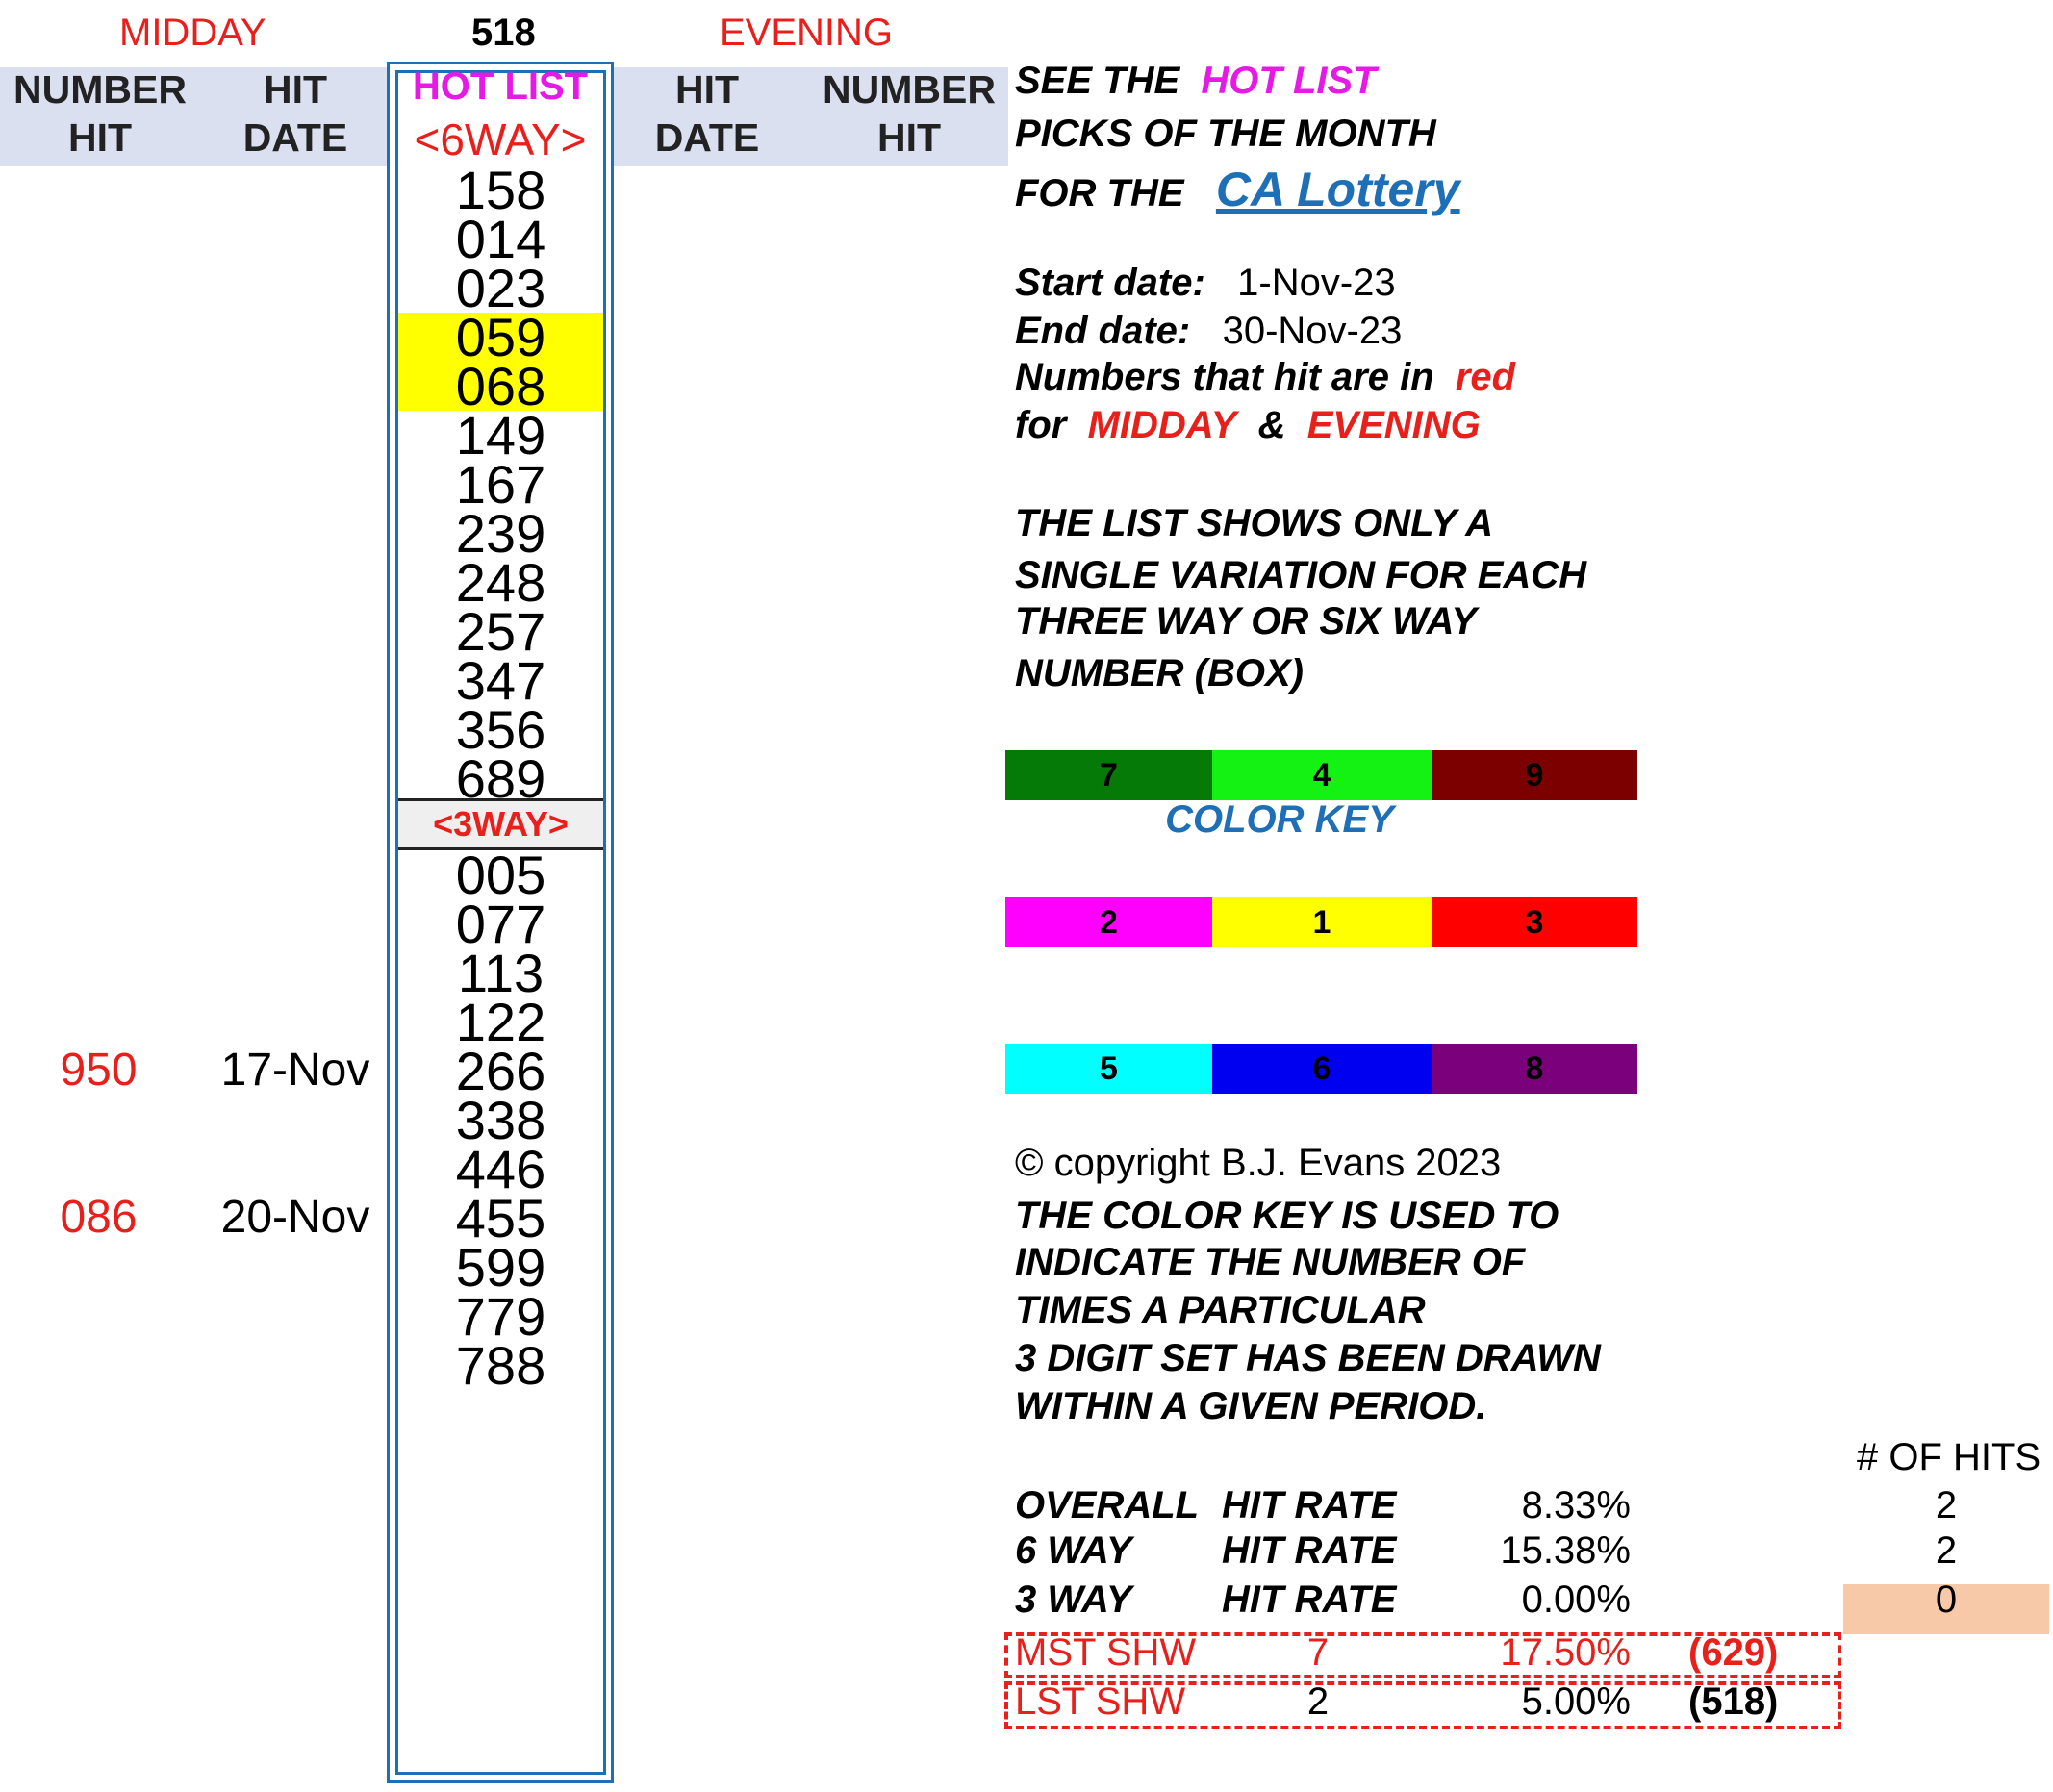 This screenshot has height=1792, width=2053. What do you see at coordinates (501, 1317) in the screenshot?
I see `hot-number: 779` at bounding box center [501, 1317].